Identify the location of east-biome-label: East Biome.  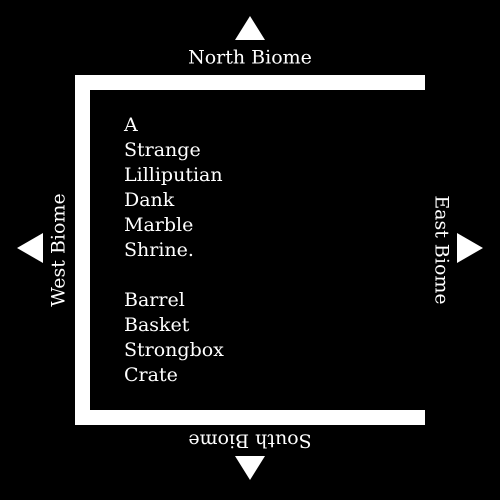
(441, 250).